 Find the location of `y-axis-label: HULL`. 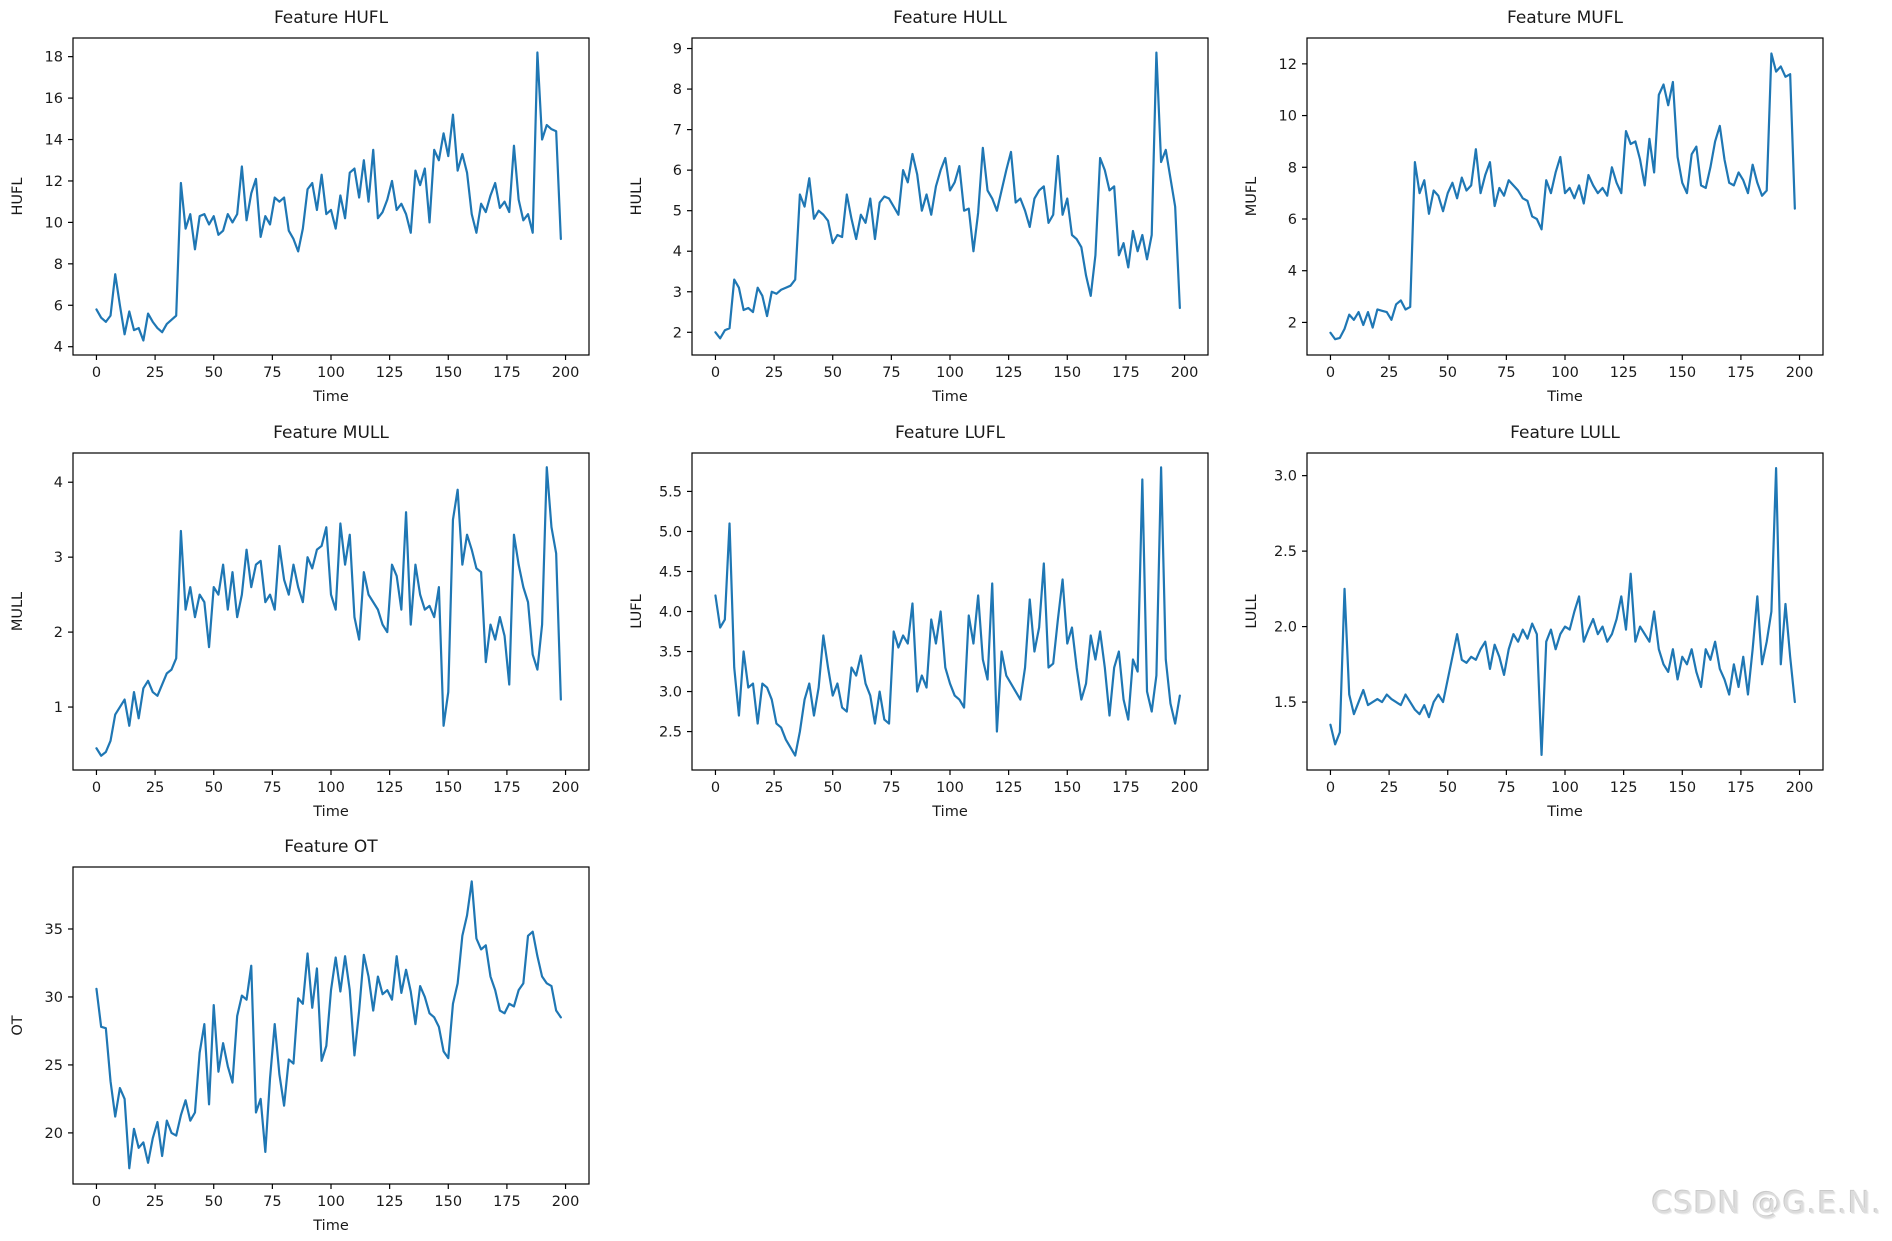

y-axis-label: HULL is located at coordinates (637, 197).